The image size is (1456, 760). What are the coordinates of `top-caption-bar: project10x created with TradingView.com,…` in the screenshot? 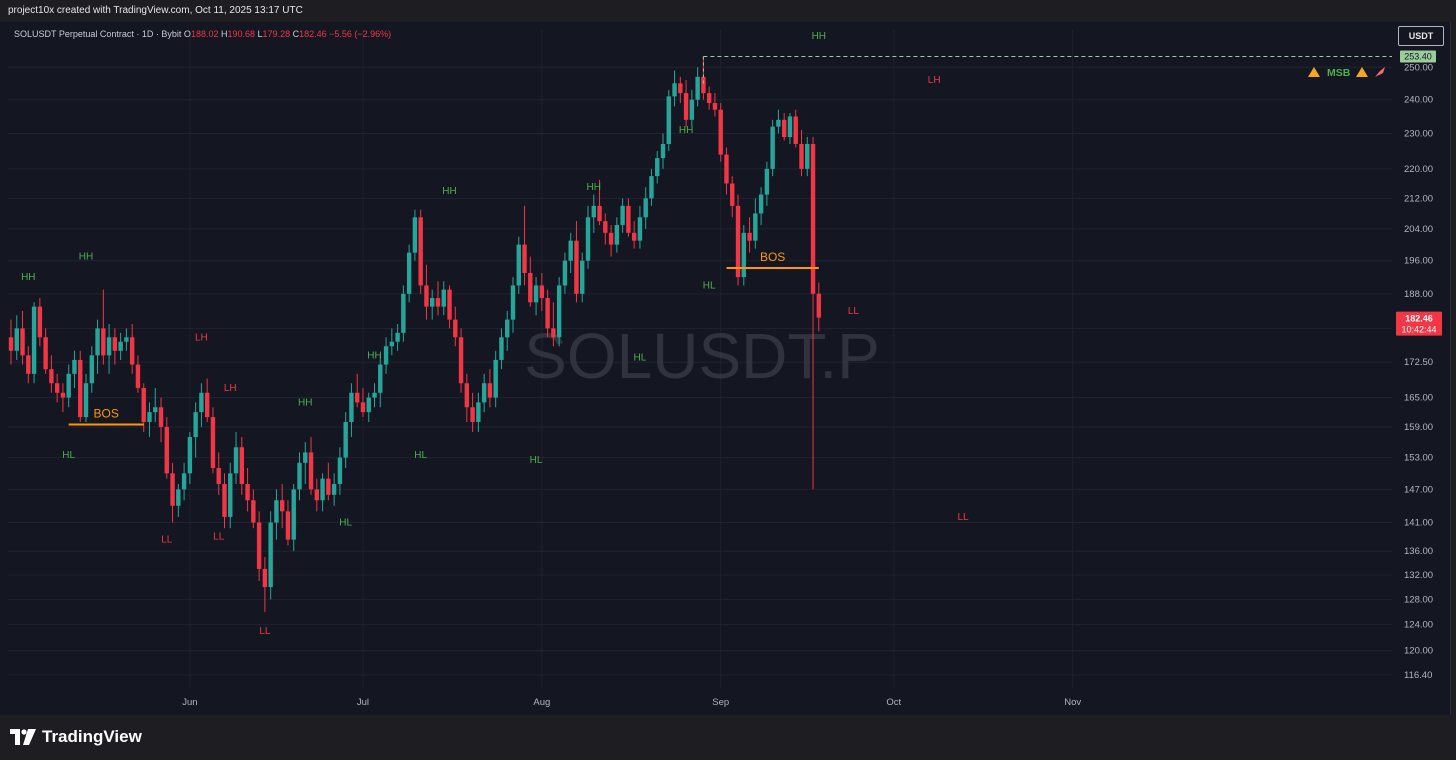 It's located at (728, 11).